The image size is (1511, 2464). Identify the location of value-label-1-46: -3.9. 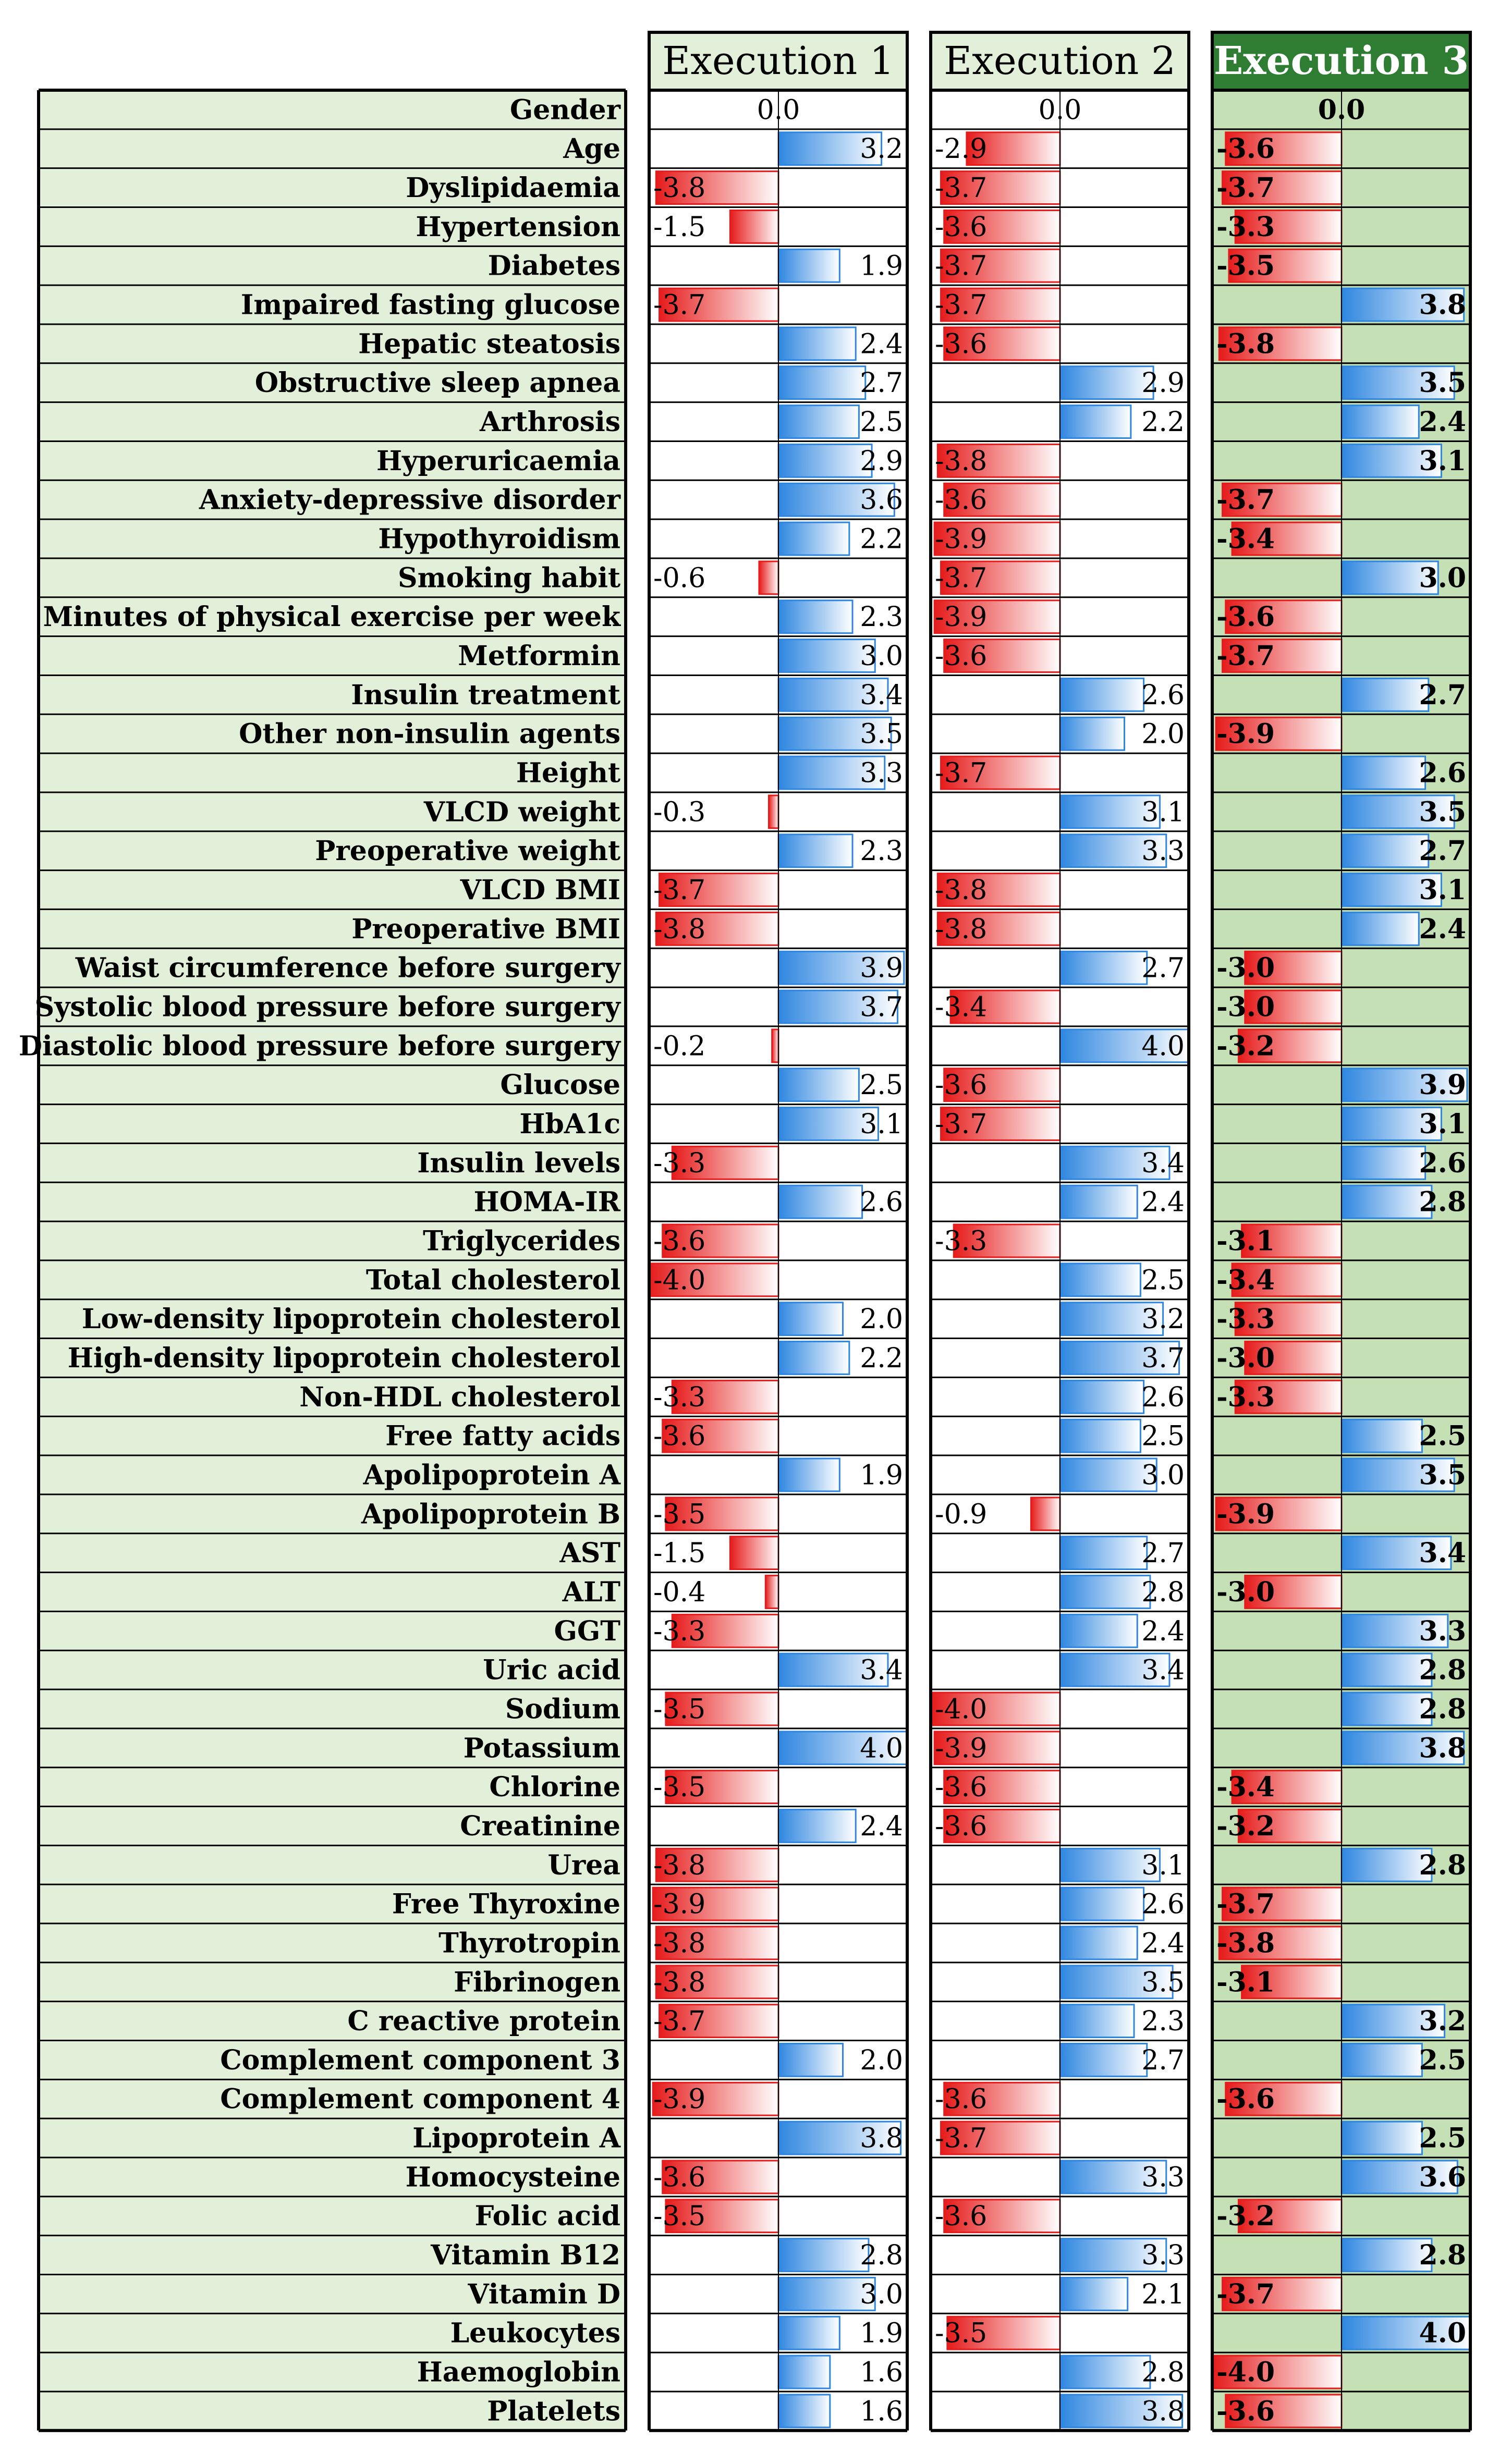
(679, 1905).